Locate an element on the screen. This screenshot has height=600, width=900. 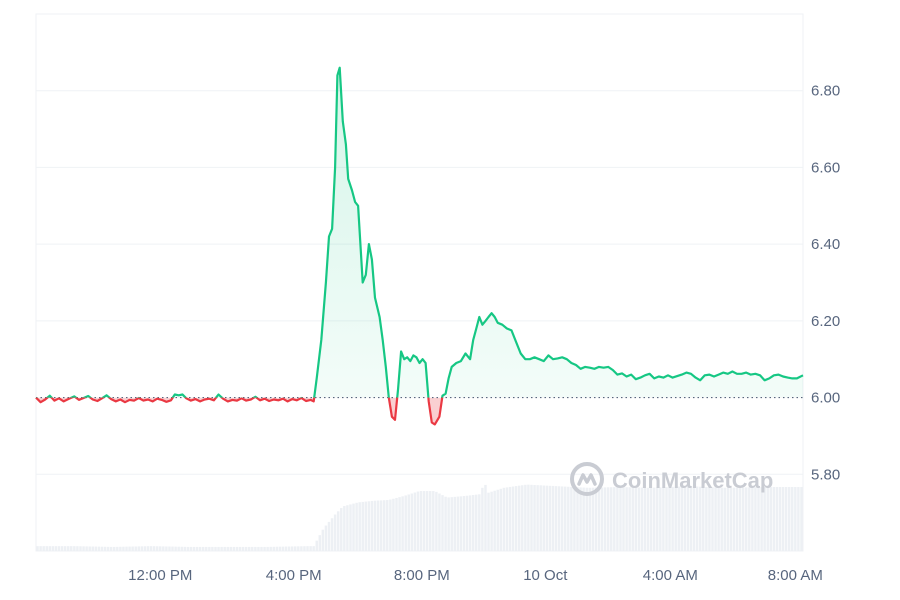
y-axis-ticks: 5.80 6.00 6.20 6.40 6.60 6.80 is located at coordinates (825, 283).